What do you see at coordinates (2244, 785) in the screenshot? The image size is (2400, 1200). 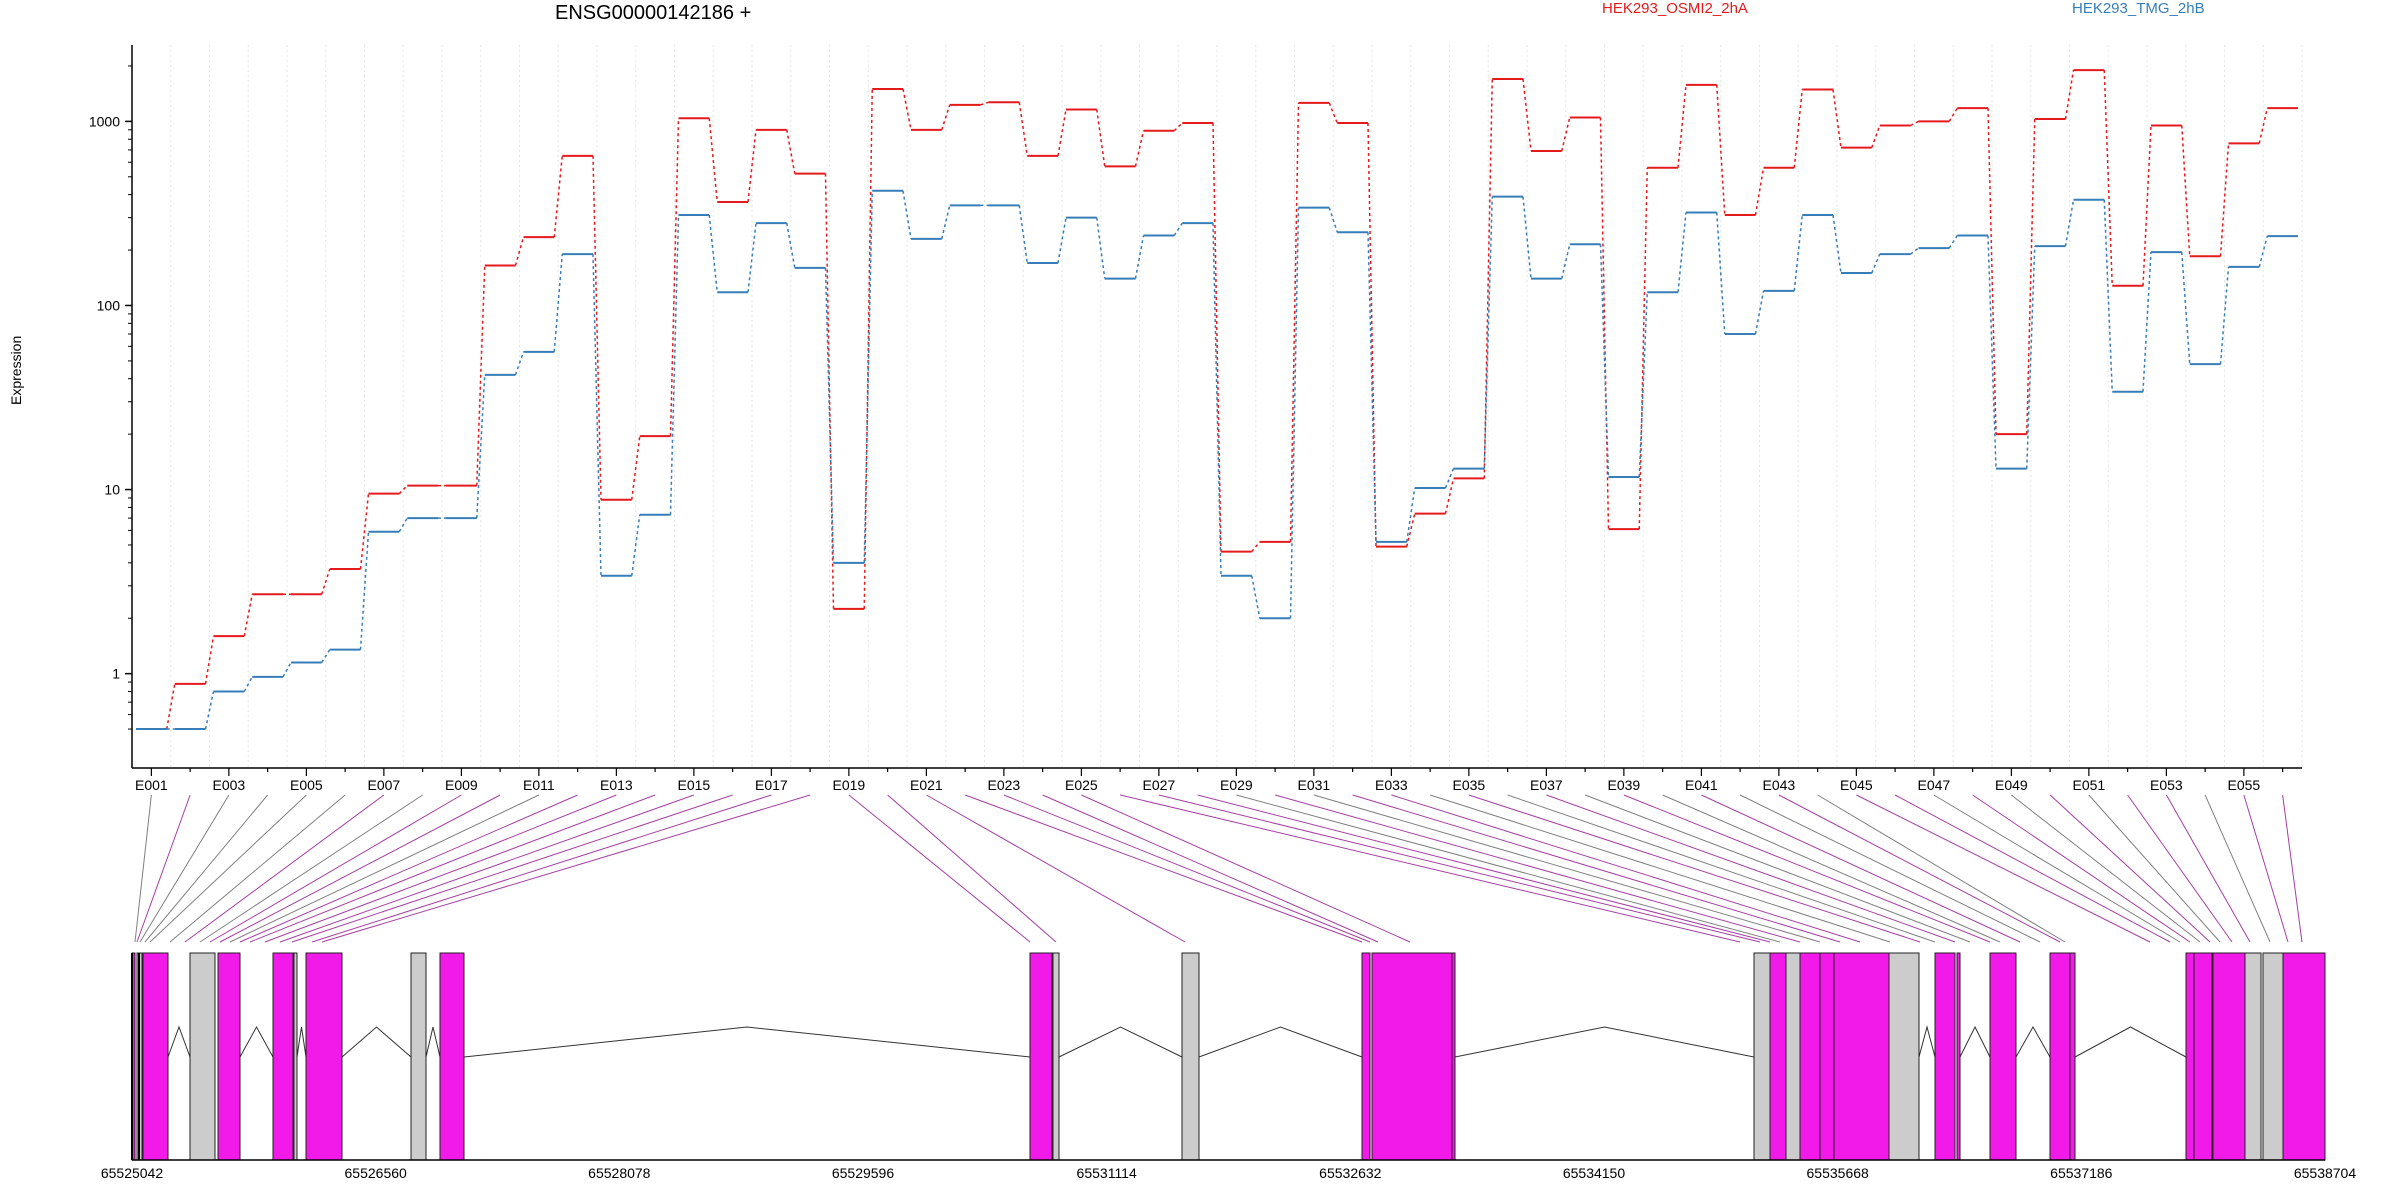 I see `x-tick-label: E055` at bounding box center [2244, 785].